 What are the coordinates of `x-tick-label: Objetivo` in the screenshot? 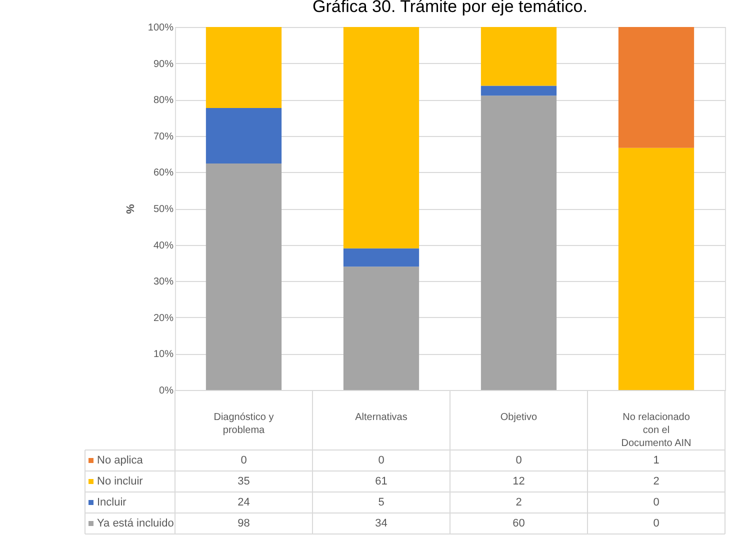 It's located at (519, 417).